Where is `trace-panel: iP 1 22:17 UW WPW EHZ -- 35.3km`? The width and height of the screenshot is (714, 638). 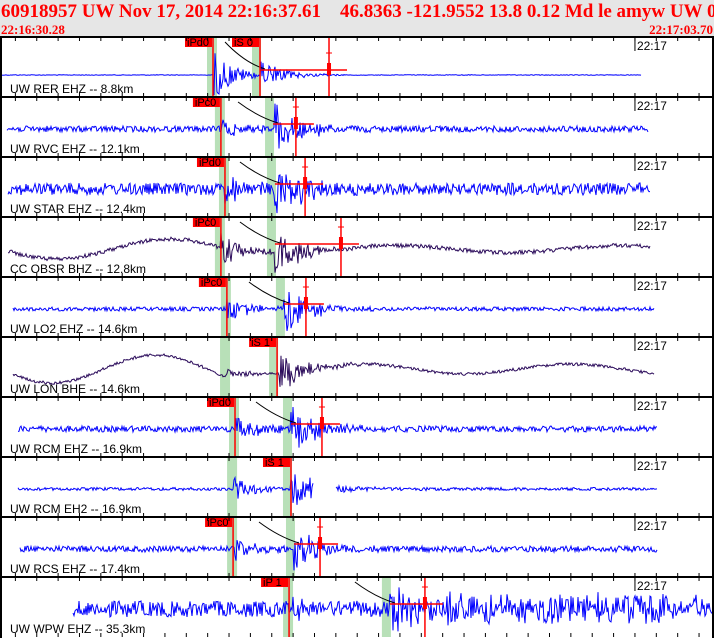
trace-panel: iP 1 22:17 UW WPW EHZ -- 35.3km is located at coordinates (357, 606).